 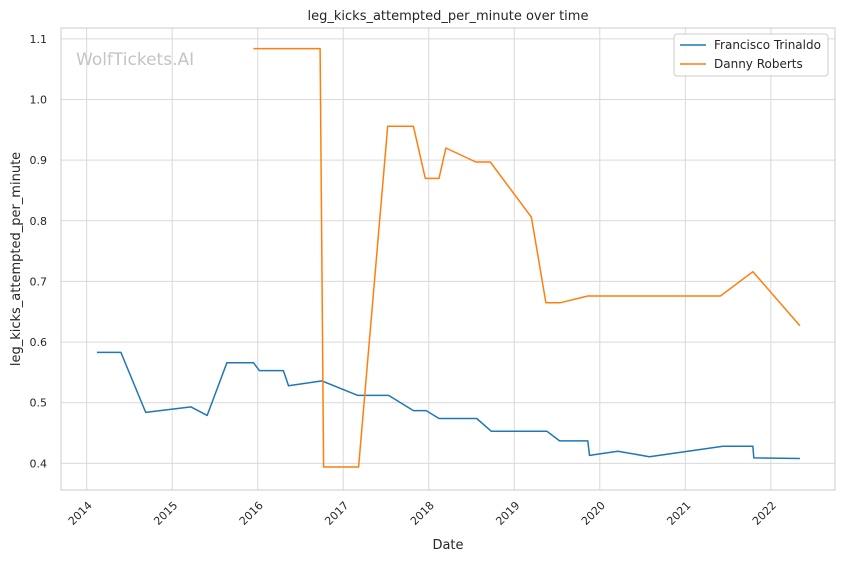 What do you see at coordinates (39, 403) in the screenshot?
I see `y-tick-label: 0.5` at bounding box center [39, 403].